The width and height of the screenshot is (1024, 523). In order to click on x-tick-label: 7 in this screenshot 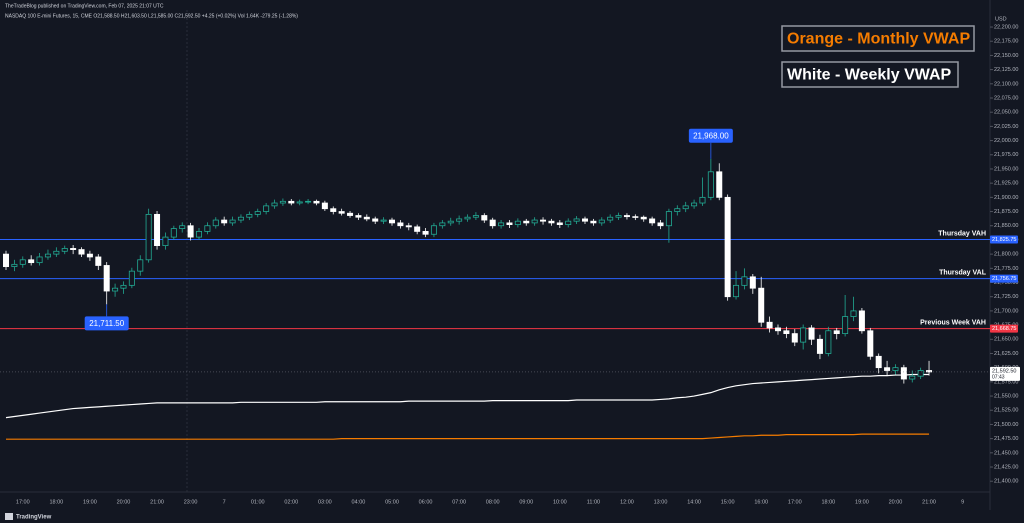, I will do `click(224, 502)`.